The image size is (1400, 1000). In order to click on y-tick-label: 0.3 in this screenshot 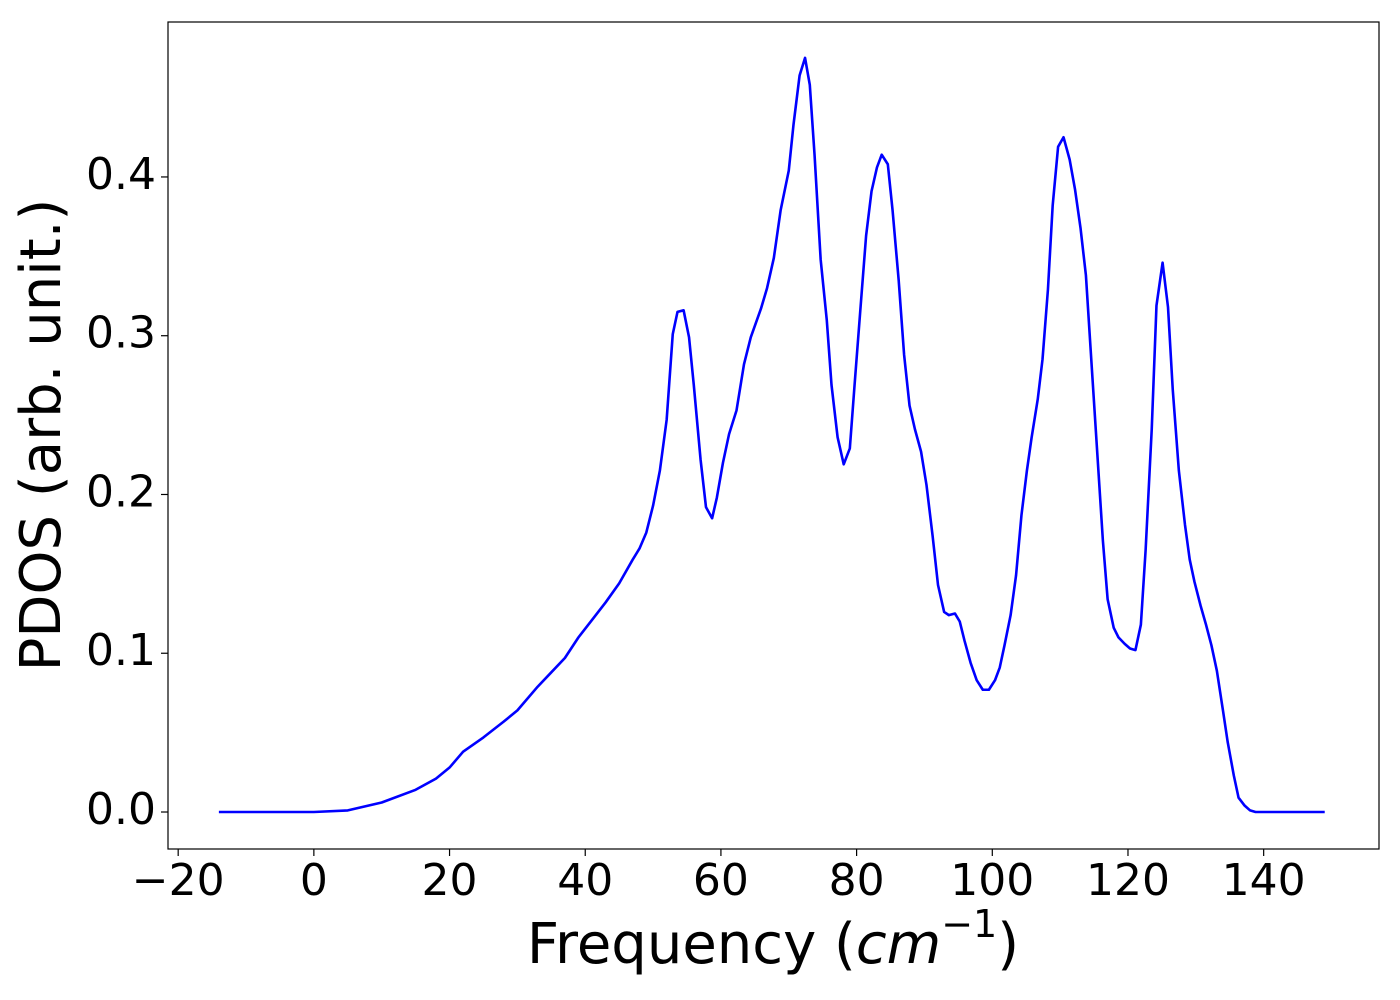, I will do `click(121, 333)`.